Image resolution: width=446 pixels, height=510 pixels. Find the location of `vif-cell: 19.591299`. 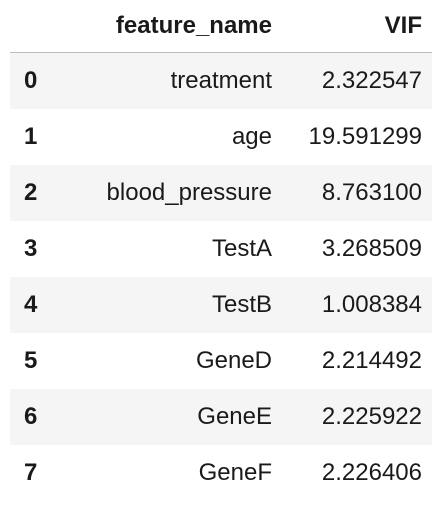

vif-cell: 19.591299 is located at coordinates (365, 136).